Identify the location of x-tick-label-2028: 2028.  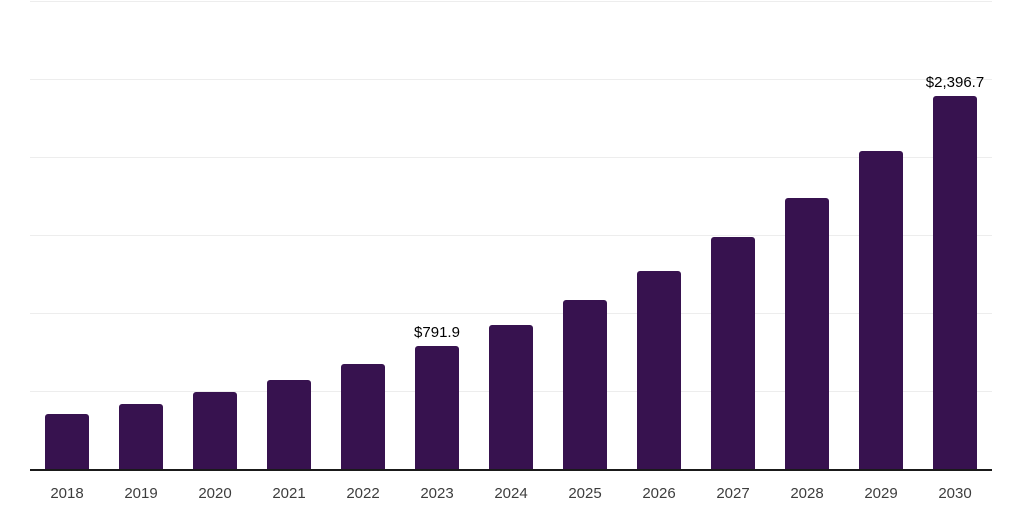
(807, 493).